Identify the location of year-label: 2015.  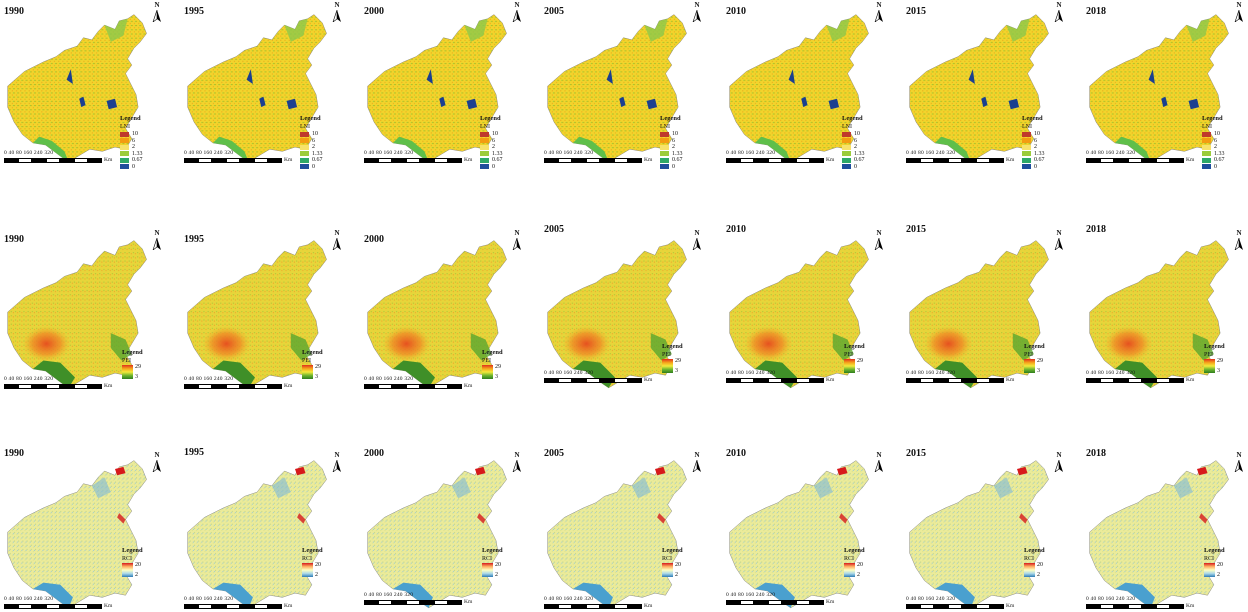
(916, 229).